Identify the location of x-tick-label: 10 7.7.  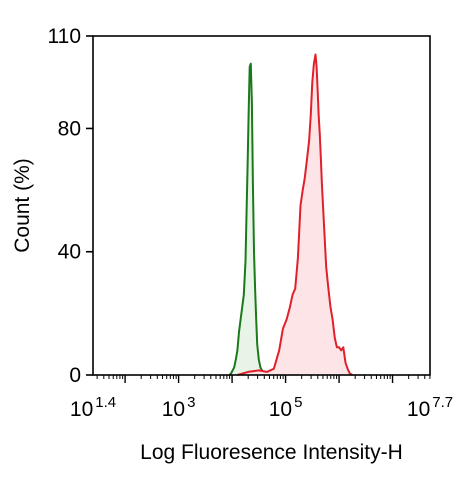
(430, 407).